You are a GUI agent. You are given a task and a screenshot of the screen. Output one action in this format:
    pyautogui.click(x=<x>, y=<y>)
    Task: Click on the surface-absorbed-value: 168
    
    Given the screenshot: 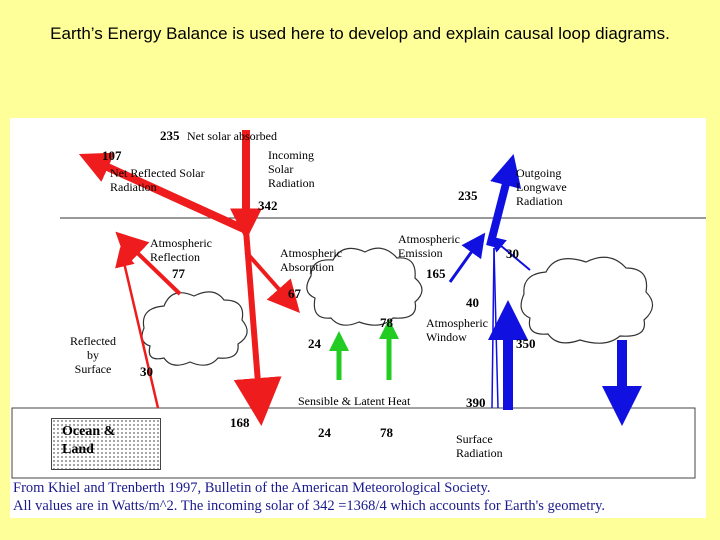 What is the action you would take?
    pyautogui.click(x=240, y=422)
    